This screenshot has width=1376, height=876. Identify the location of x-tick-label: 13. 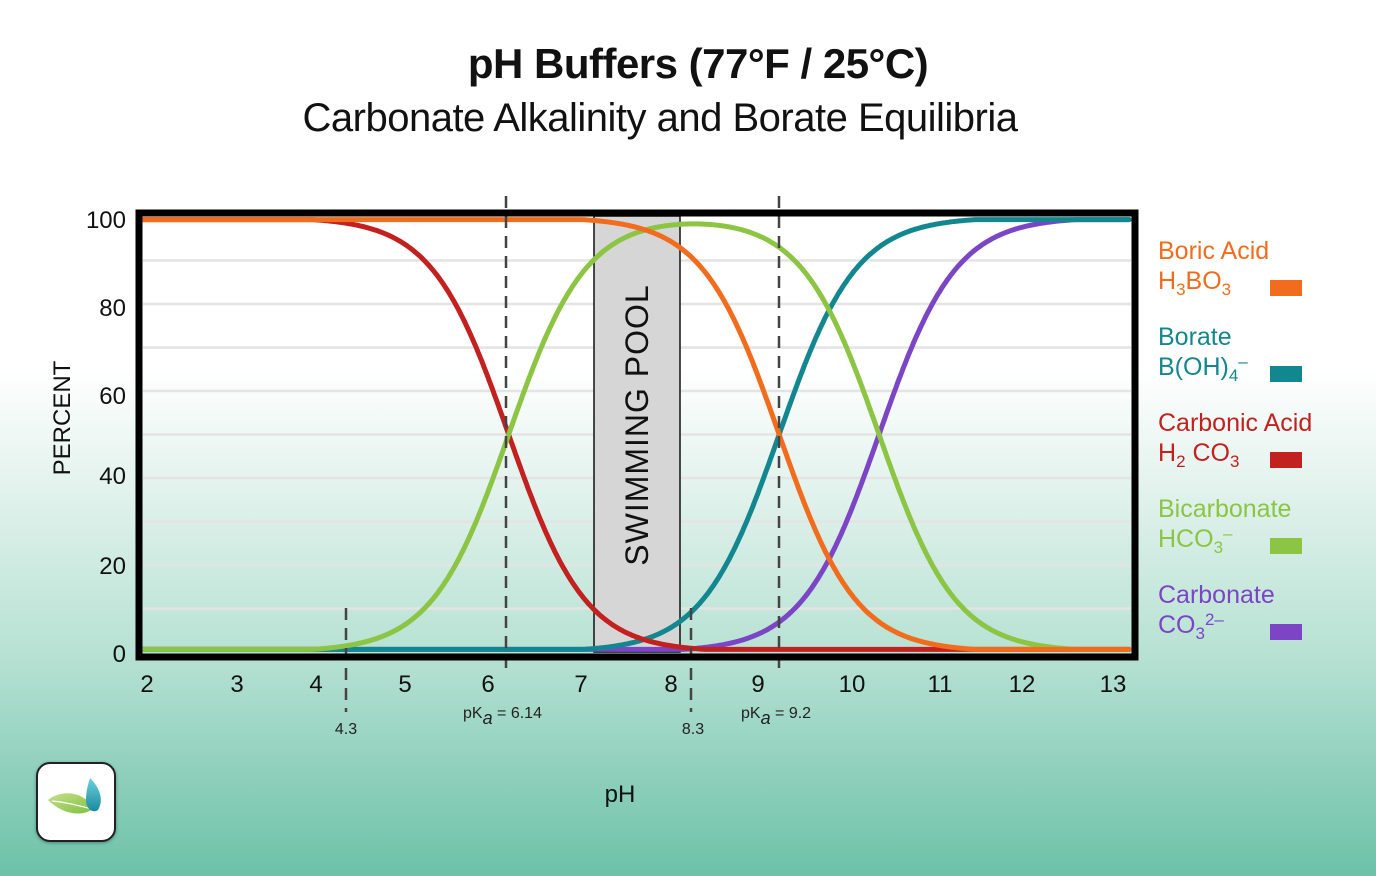
(1113, 684).